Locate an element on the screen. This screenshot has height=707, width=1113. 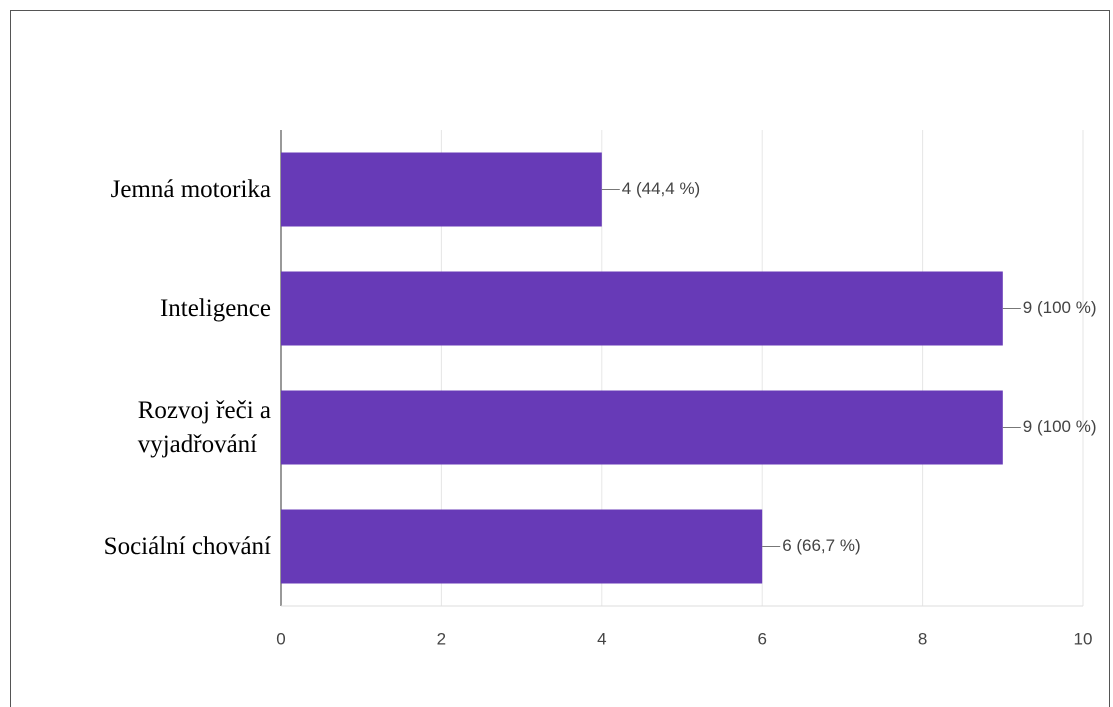
x-tick-label: 0 is located at coordinates (280, 638).